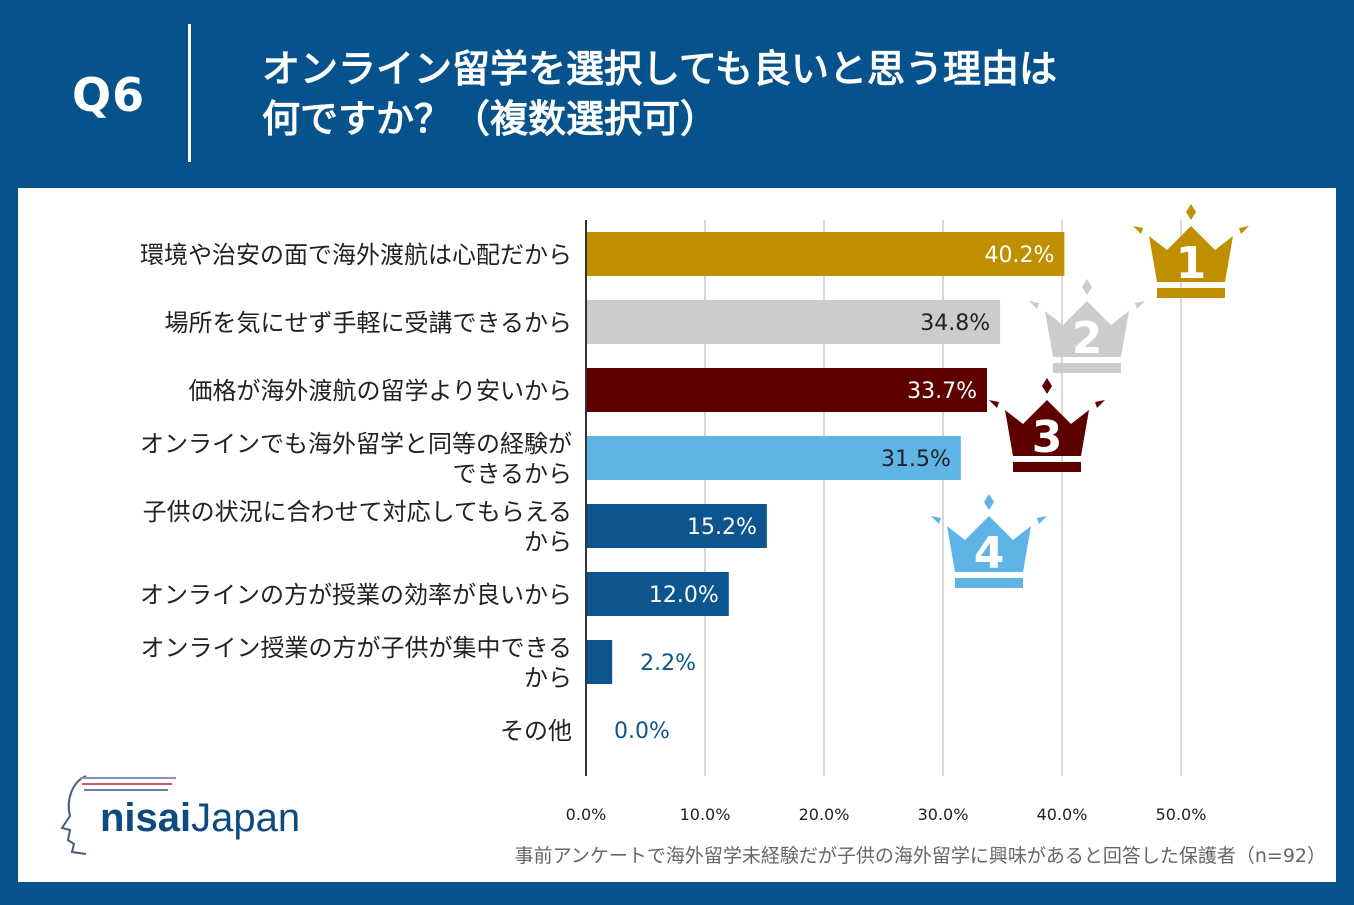  I want to click on x-tick-label: 10.0%, so click(705, 814).